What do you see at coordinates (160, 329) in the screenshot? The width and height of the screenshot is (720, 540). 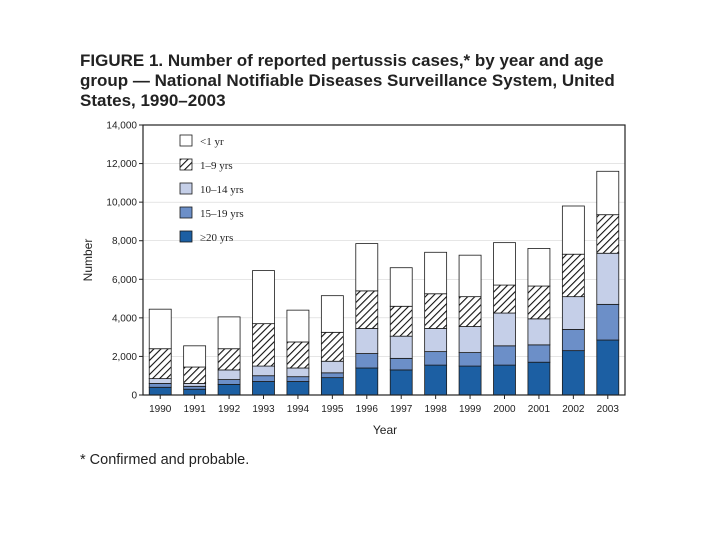 I see `bar-segment-lt1-yr-1990` at bounding box center [160, 329].